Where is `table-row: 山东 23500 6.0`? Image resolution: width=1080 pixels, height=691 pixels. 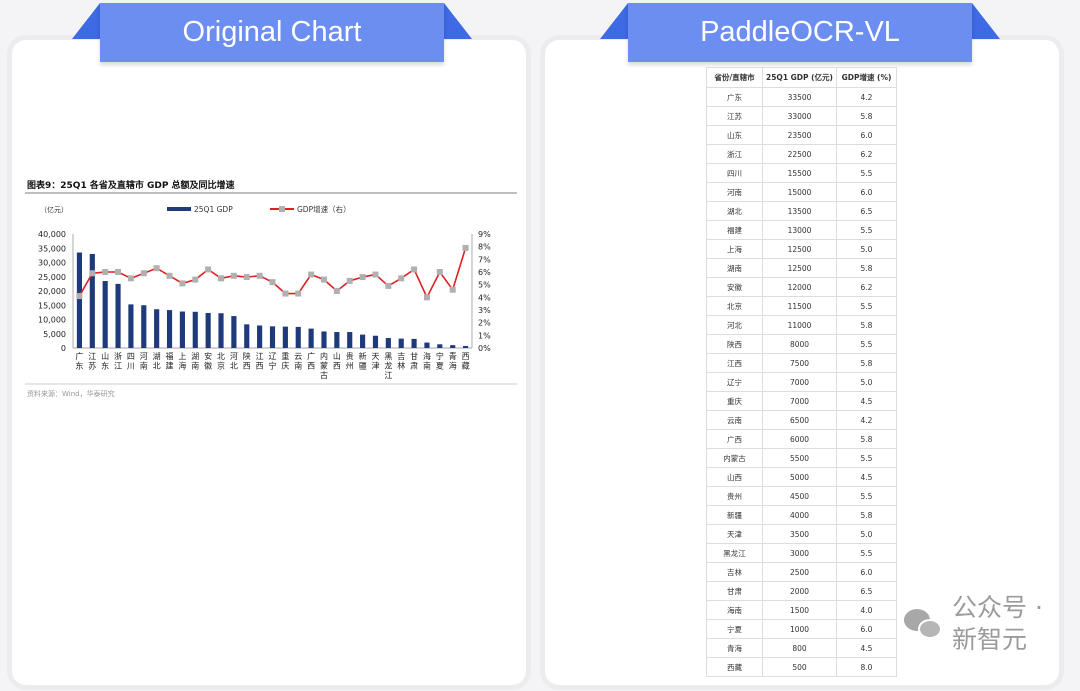 table-row: 山东 23500 6.0 is located at coordinates (801, 135).